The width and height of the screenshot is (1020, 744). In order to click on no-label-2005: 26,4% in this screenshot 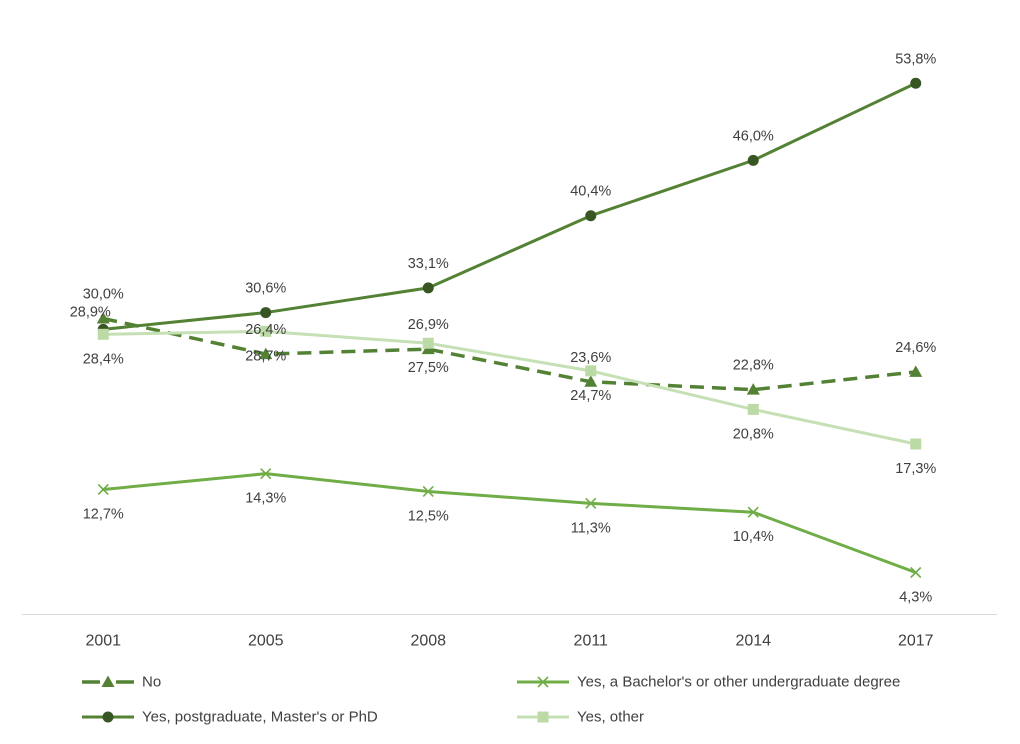, I will do `click(265, 330)`.